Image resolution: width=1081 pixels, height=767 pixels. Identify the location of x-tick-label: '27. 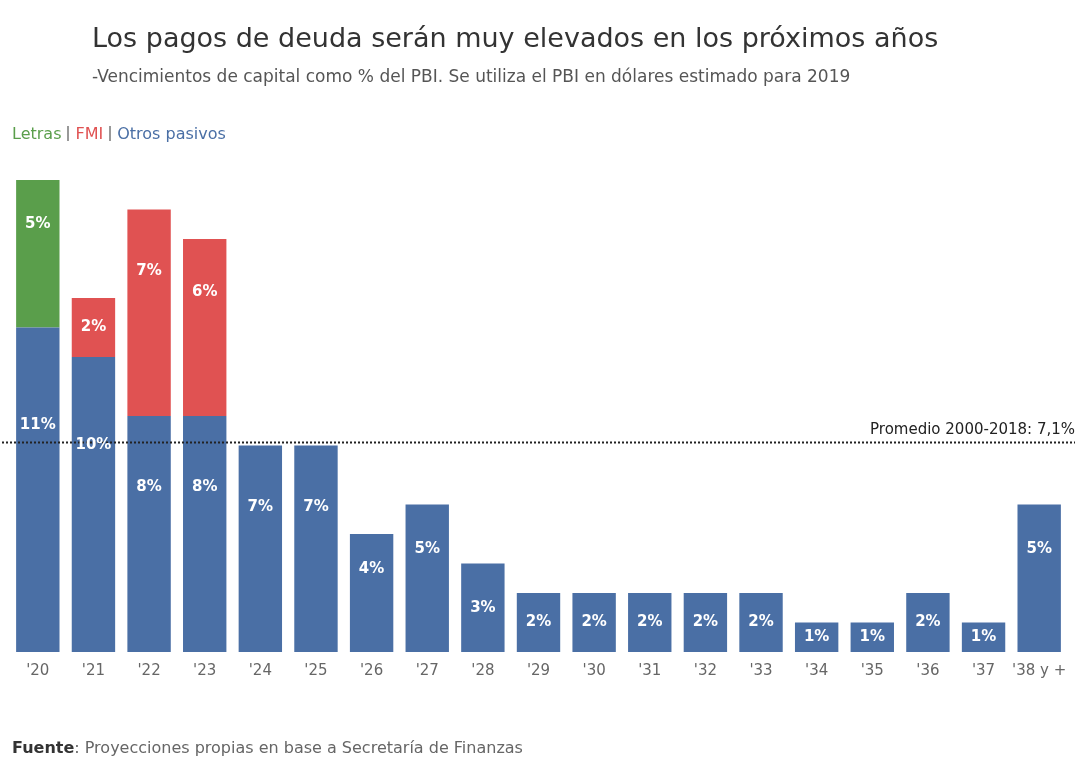
(427, 669).